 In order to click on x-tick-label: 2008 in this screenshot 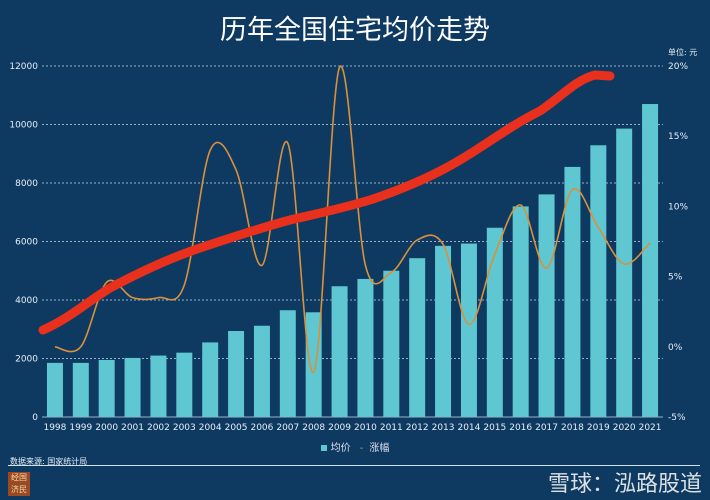, I will do `click(313, 428)`.